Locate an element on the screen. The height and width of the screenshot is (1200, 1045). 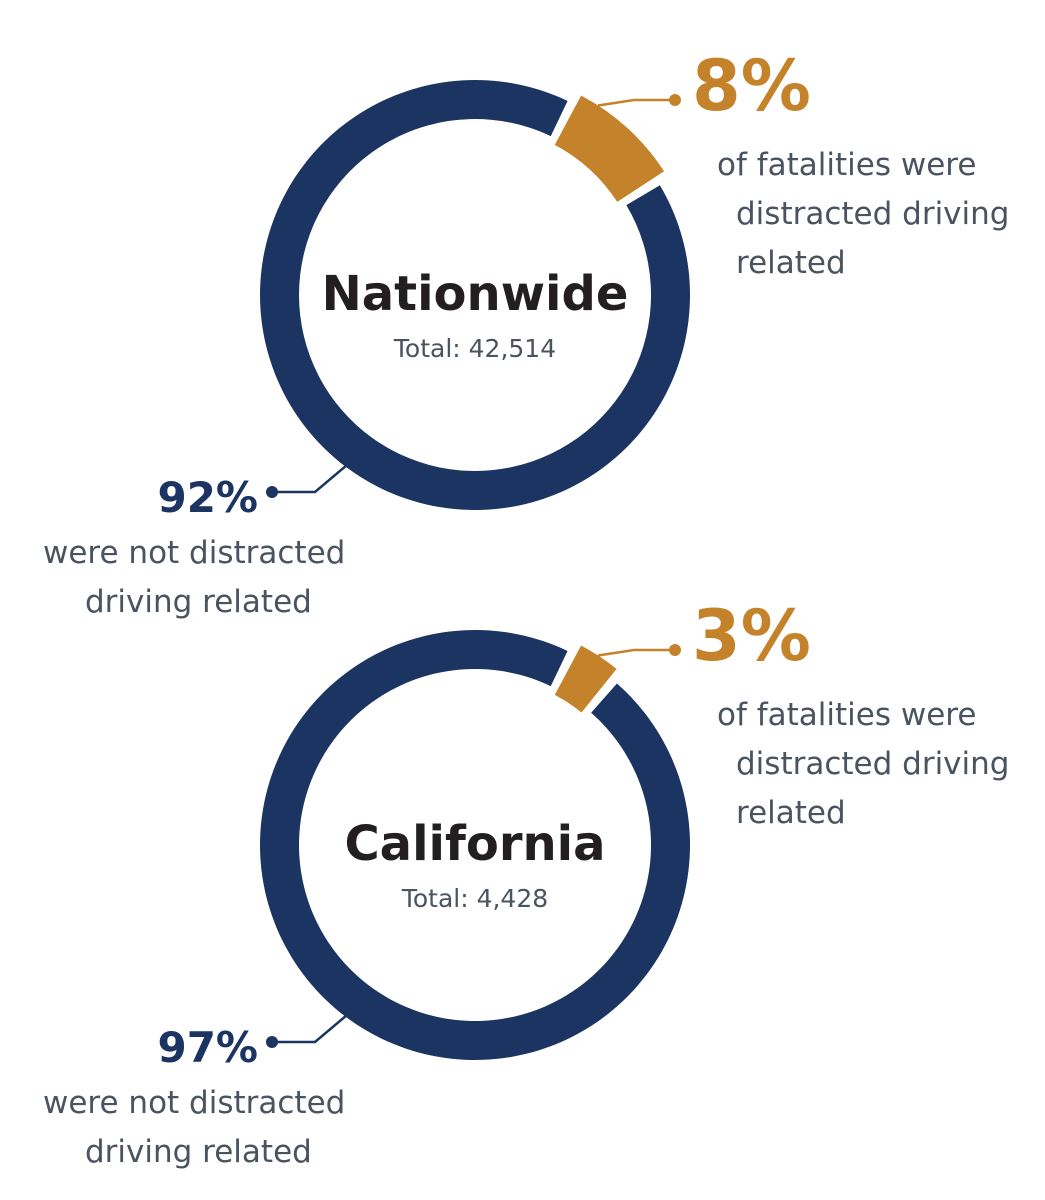
chart-total: Total: 42,514 is located at coordinates (474, 348).